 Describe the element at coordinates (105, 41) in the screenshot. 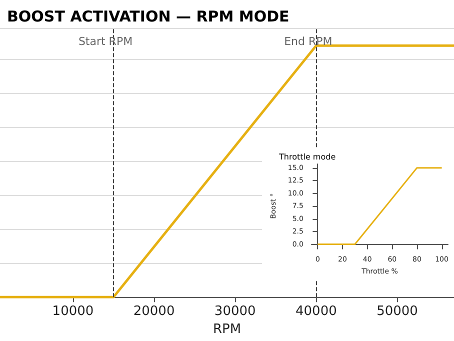

I see `ref-line-label: Start RPM` at that location.